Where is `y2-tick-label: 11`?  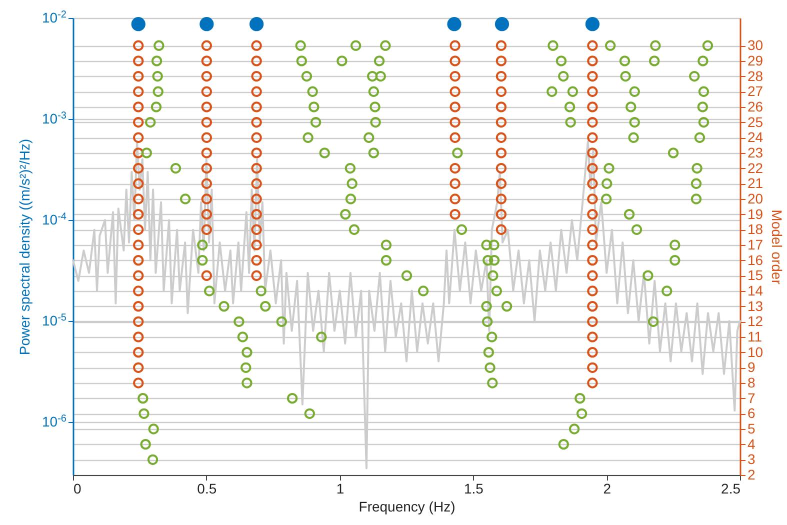 y2-tick-label: 11 is located at coordinates (755, 336).